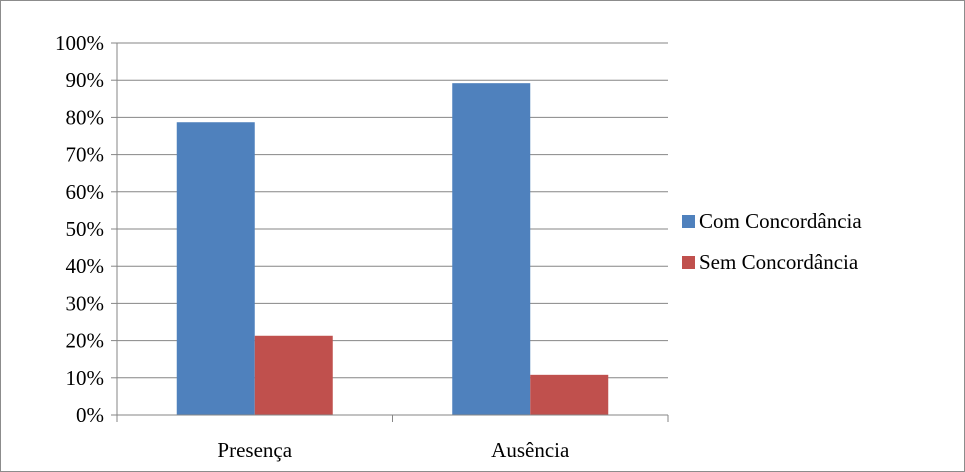 The width and height of the screenshot is (965, 472). Describe the element at coordinates (85, 192) in the screenshot. I see `y-tick-label: 60%` at that location.